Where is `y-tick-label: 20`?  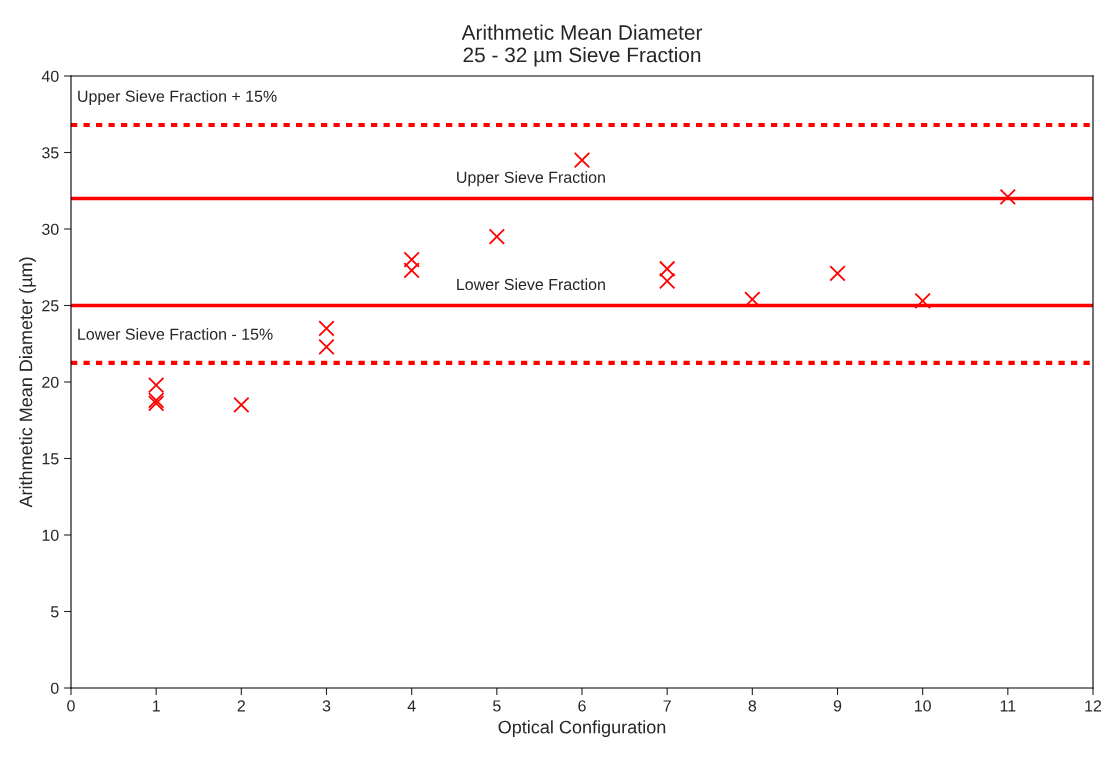 y-tick-label: 20 is located at coordinates (50, 382).